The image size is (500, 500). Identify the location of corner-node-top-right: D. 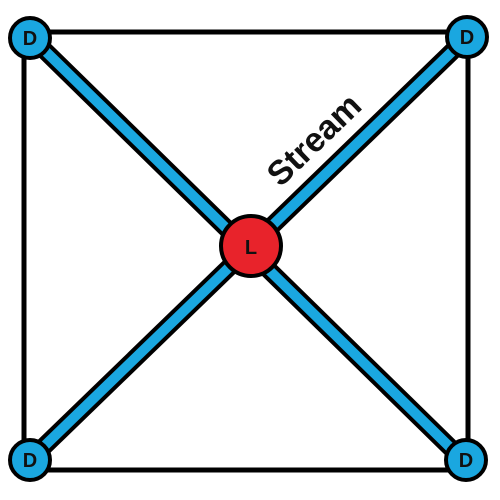
(467, 37).